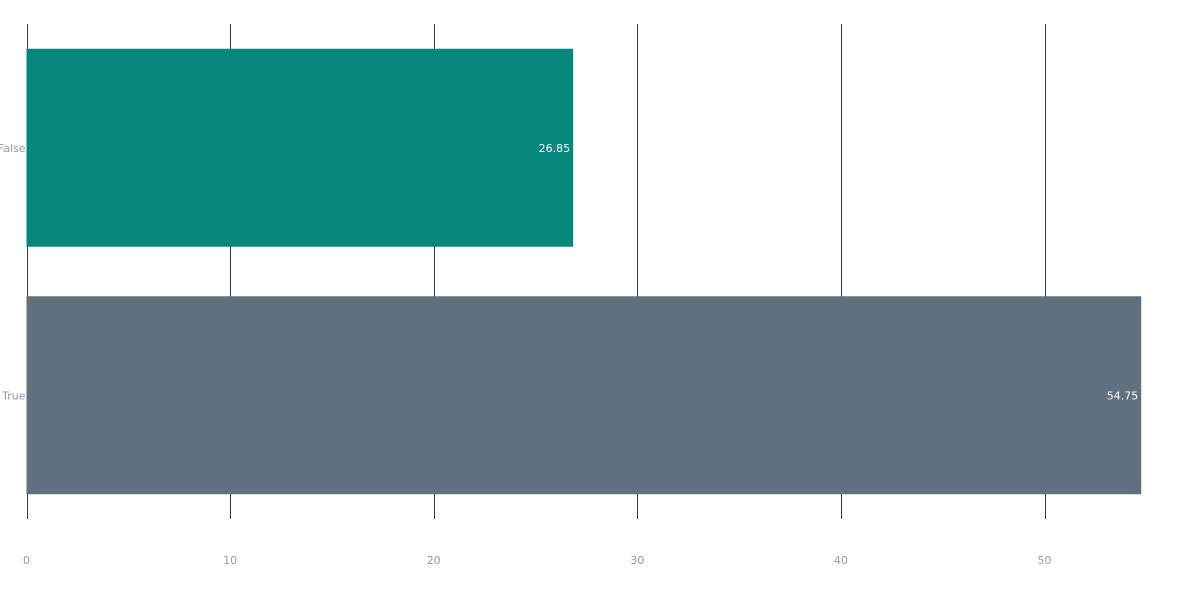 The image size is (1200, 600). I want to click on value-label-false: 26.85, so click(555, 148).